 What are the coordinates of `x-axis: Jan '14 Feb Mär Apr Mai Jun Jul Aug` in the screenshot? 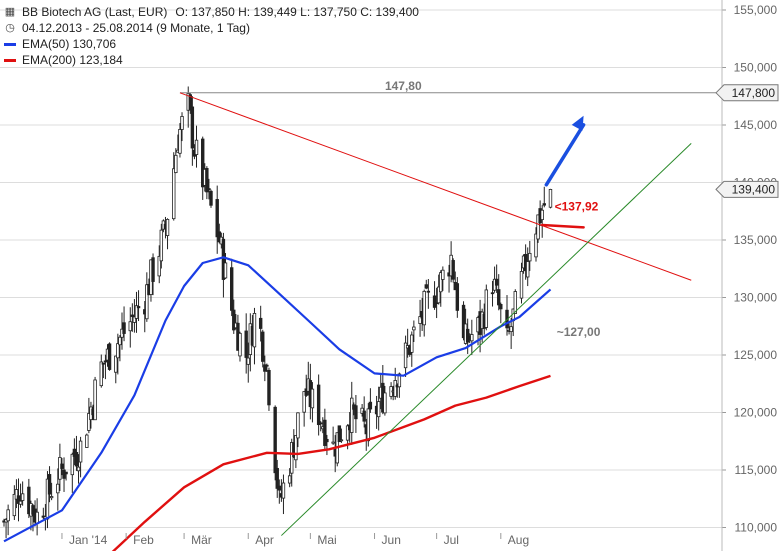 It's located at (295, 540).